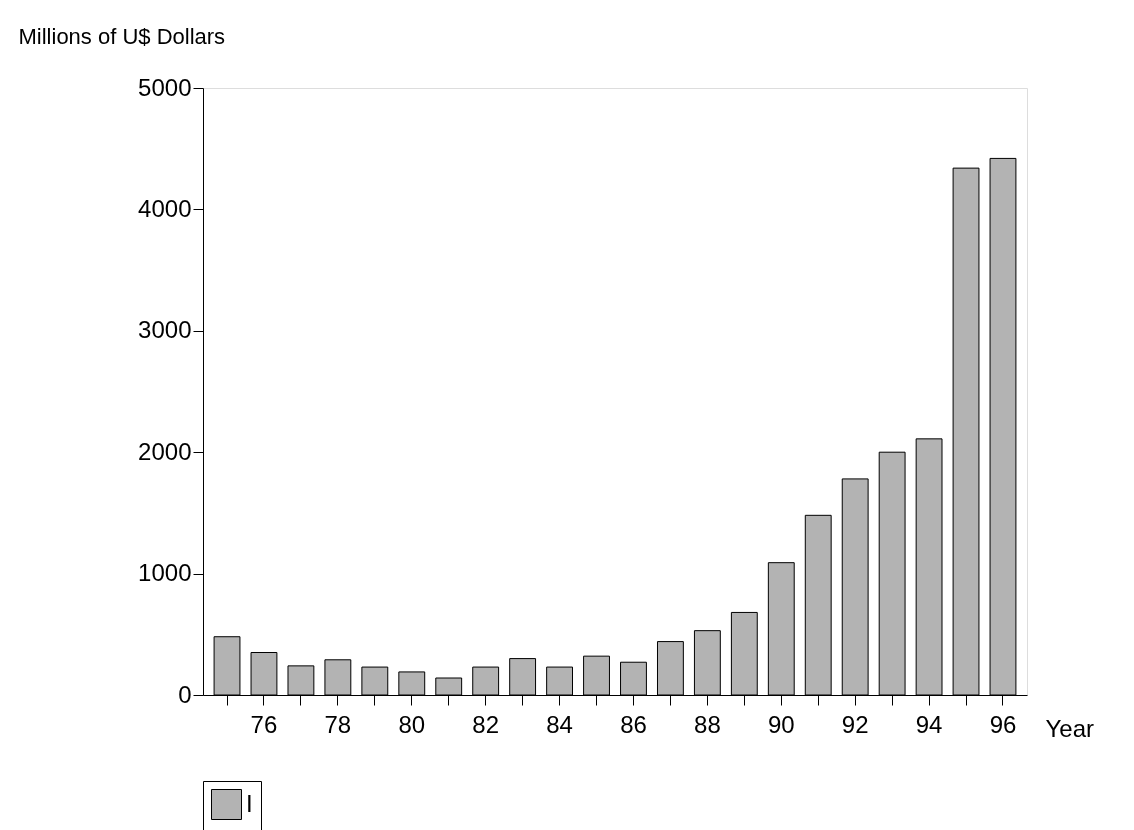  What do you see at coordinates (1069, 728) in the screenshot?
I see `x-axis-title: Year` at bounding box center [1069, 728].